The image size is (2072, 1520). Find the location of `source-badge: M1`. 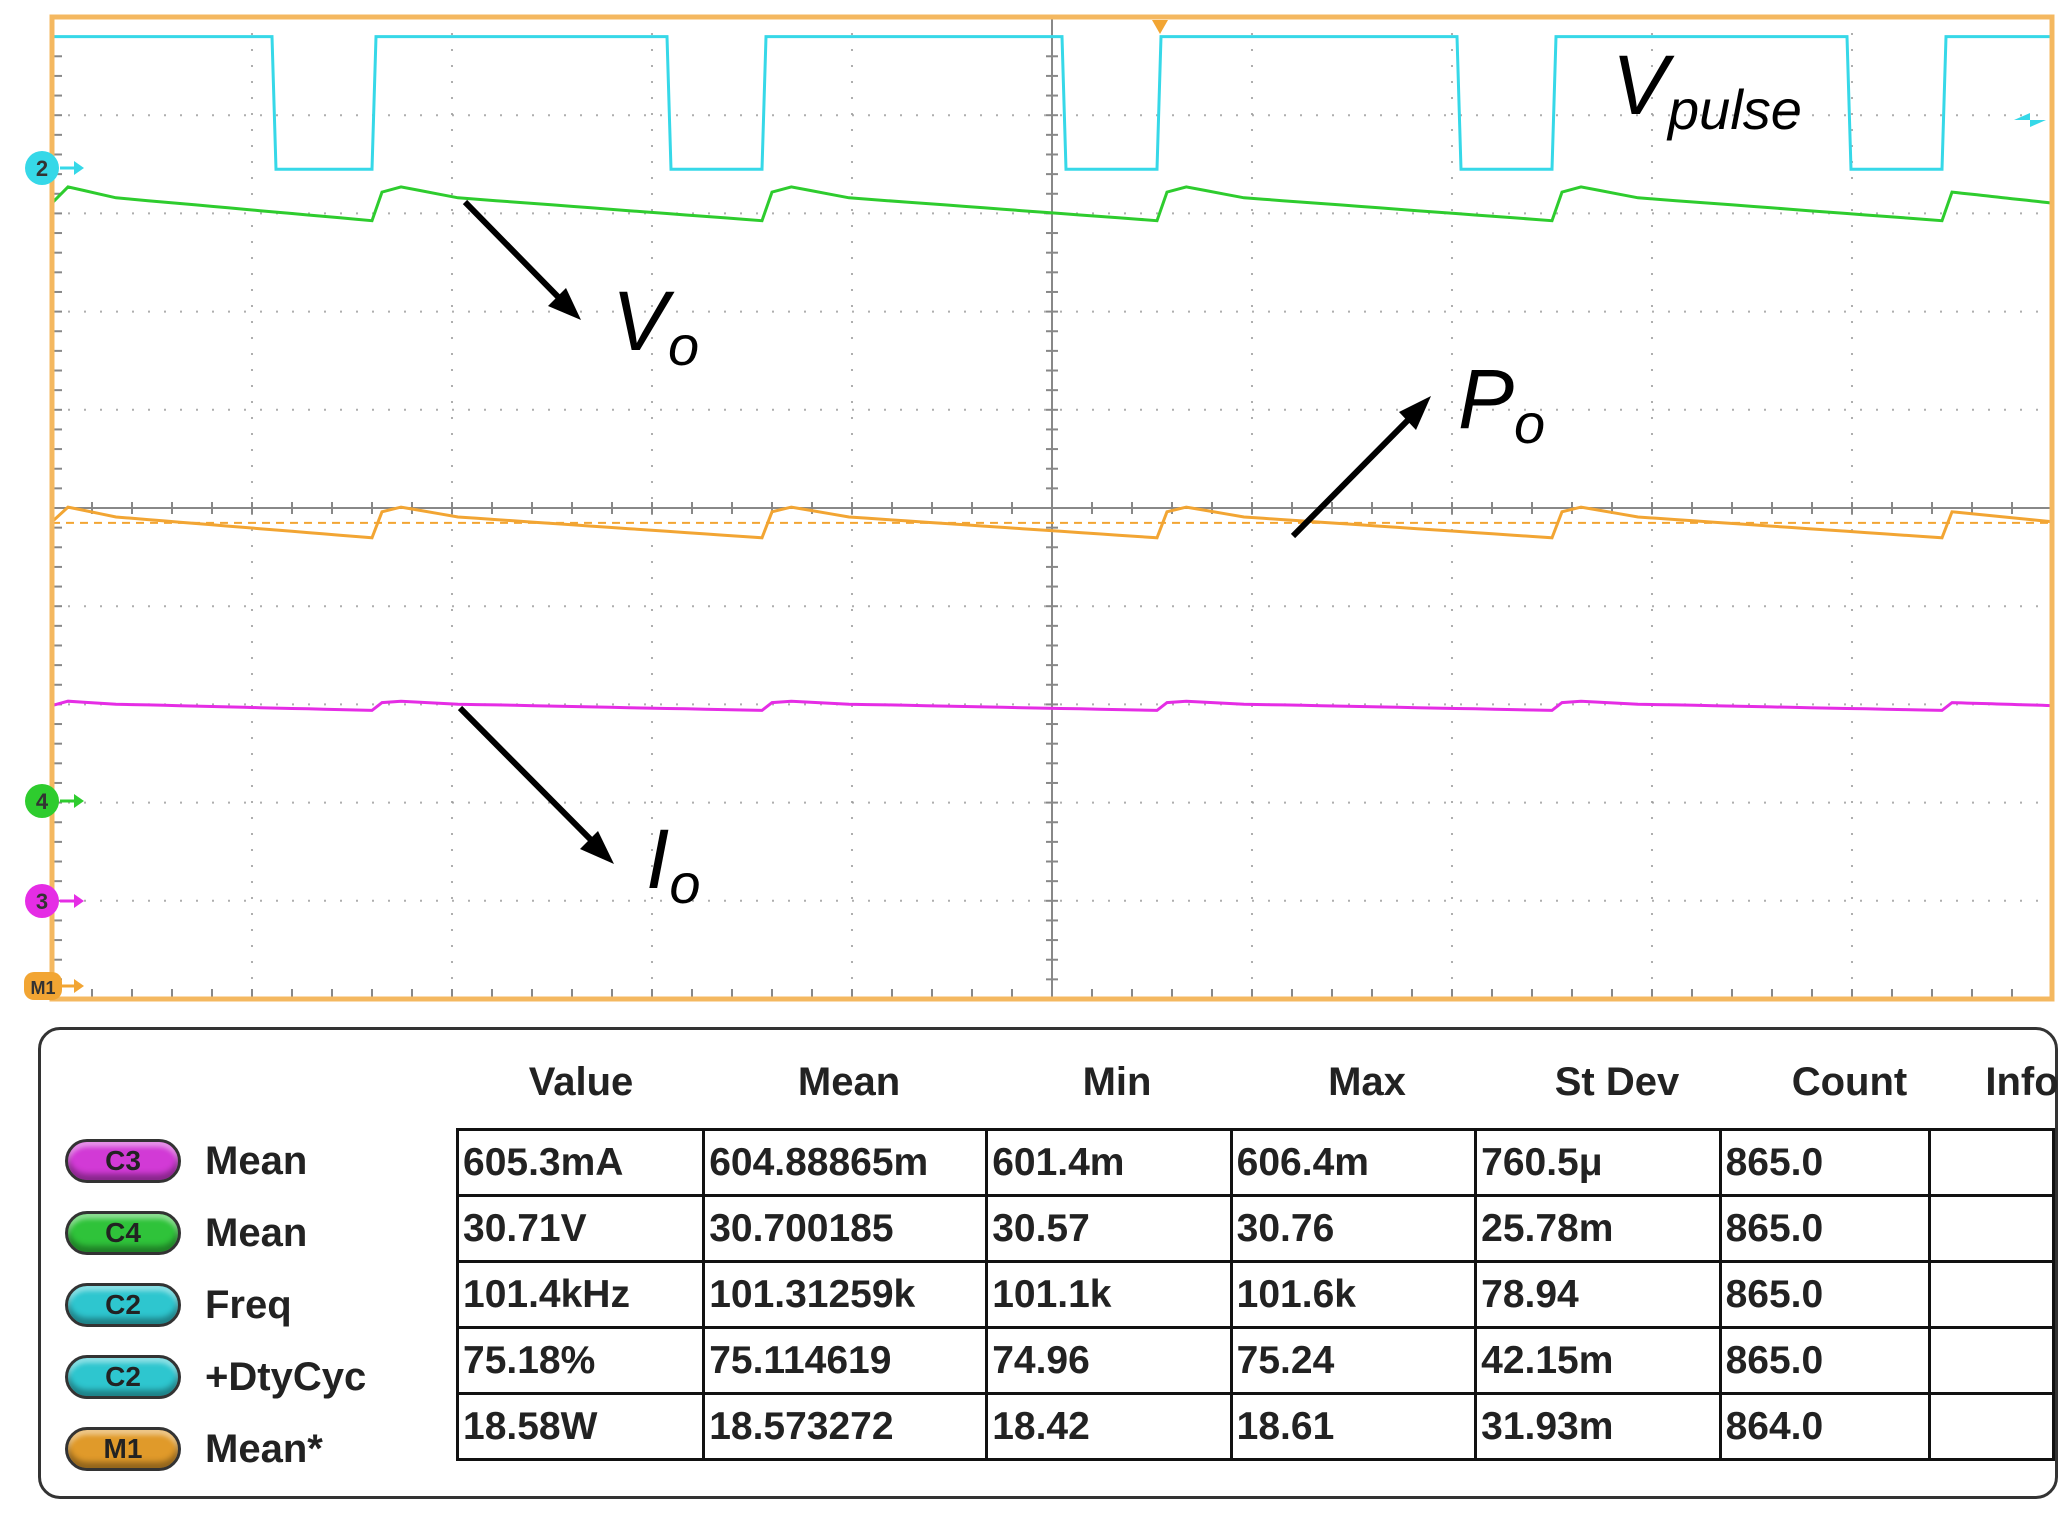

source-badge: M1 is located at coordinates (123, 1449).